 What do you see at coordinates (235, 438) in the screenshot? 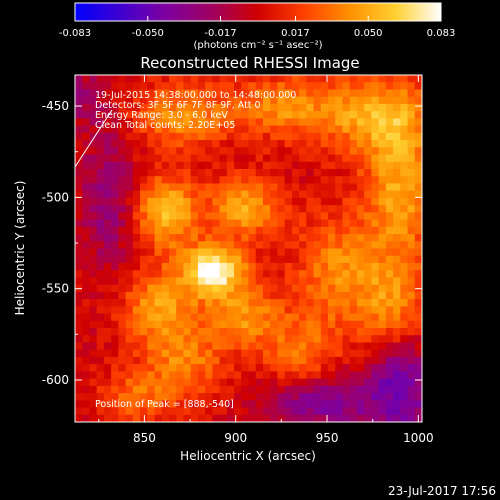
I see `x-tick-label: 900` at bounding box center [235, 438].